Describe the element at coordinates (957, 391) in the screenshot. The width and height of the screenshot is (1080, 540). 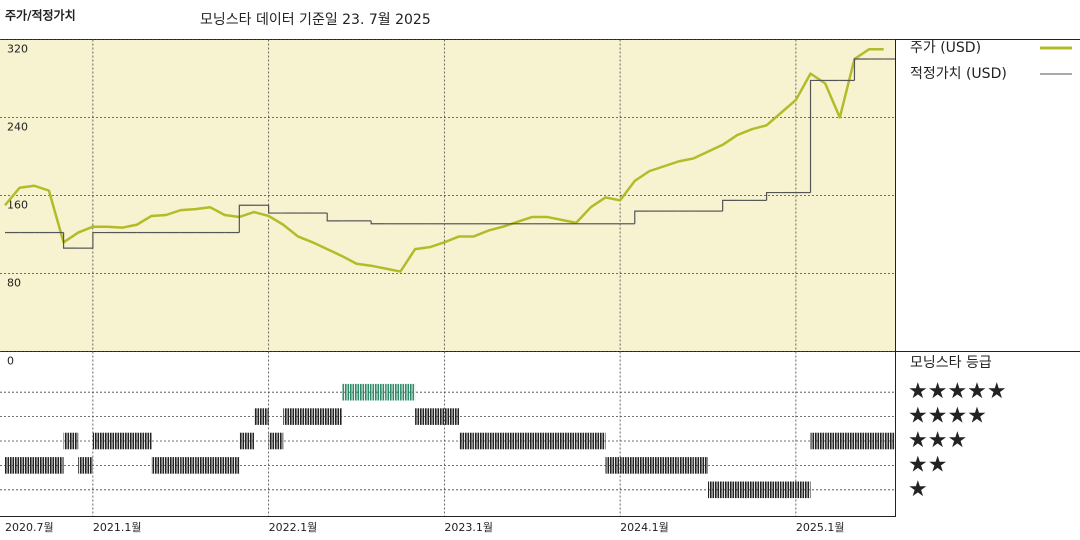
I see `rating-label: ★★★★★` at that location.